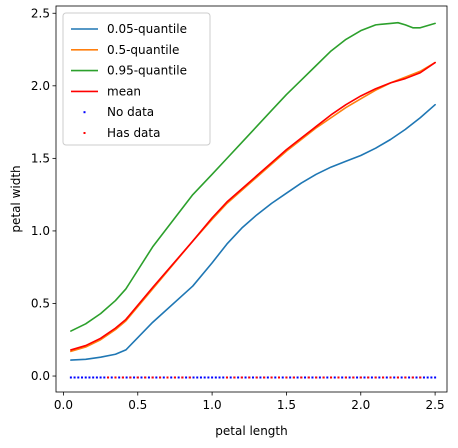 Image resolution: width=458 pixels, height=448 pixels. Describe the element at coordinates (212, 405) in the screenshot. I see `x-tick-label: 1.0` at that location.